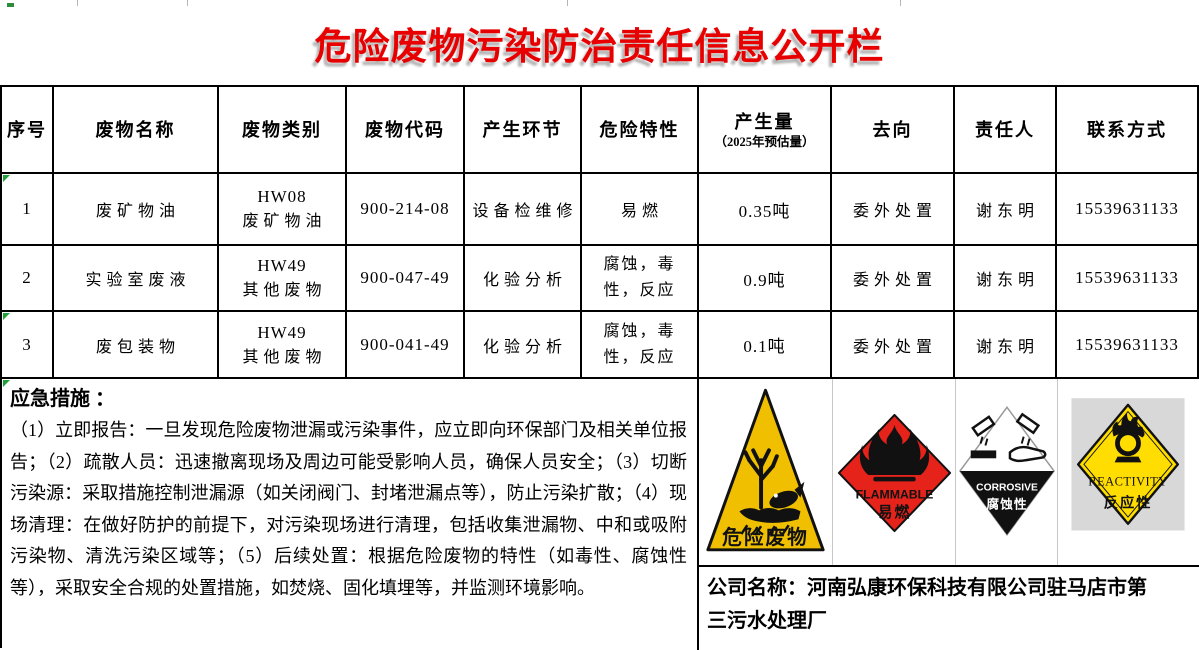 The image size is (1199, 650). What do you see at coordinates (1006, 503) in the screenshot?
I see `sign-label-zh: 腐蚀性` at bounding box center [1006, 503].